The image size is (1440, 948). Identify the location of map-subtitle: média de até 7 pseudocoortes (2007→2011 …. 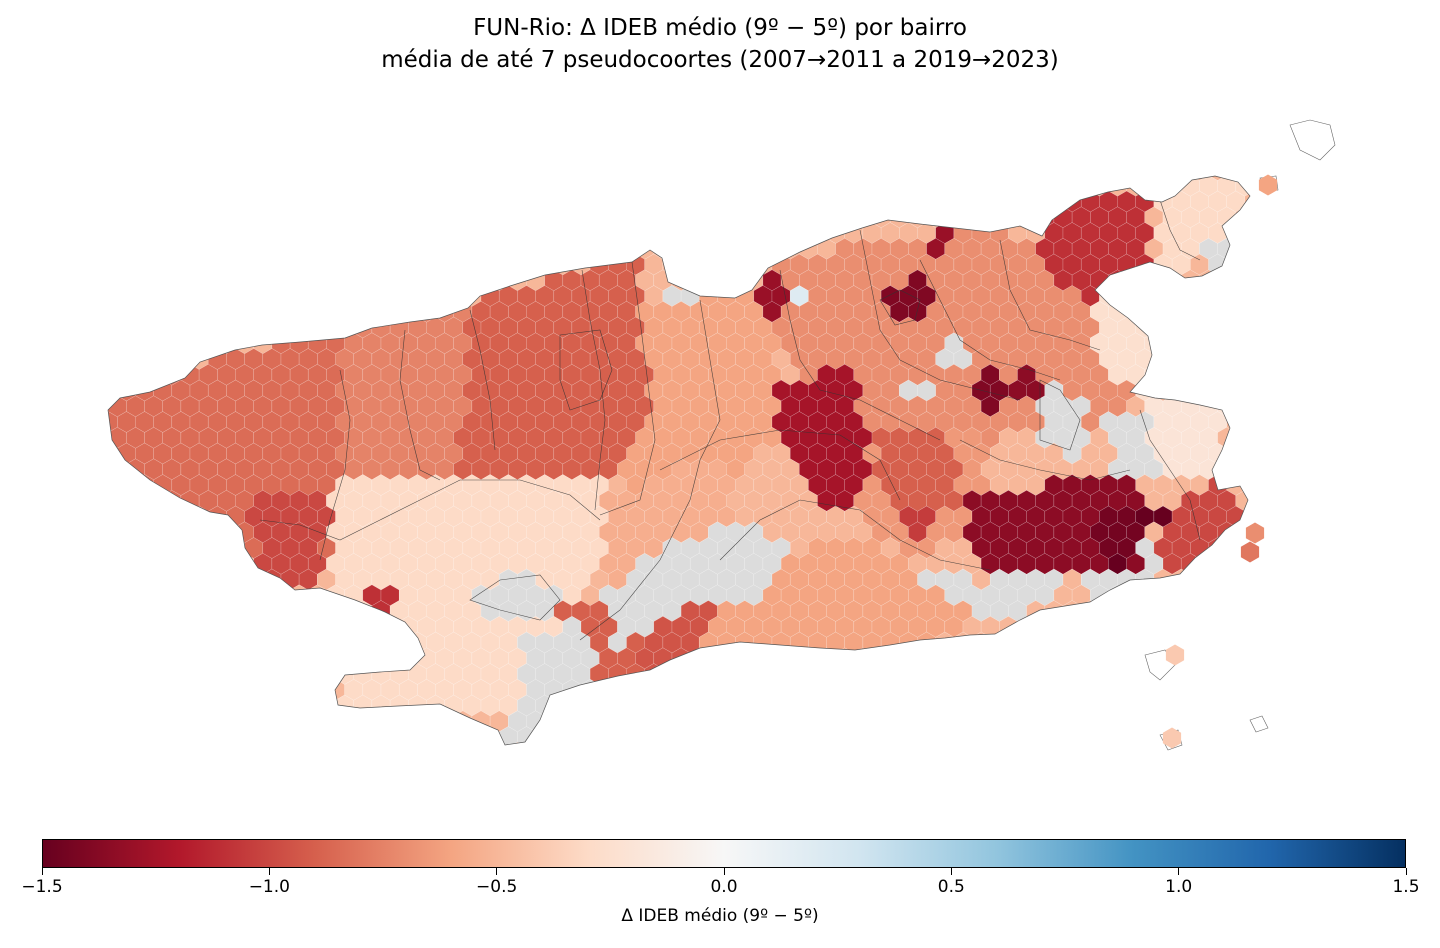
(720, 60).